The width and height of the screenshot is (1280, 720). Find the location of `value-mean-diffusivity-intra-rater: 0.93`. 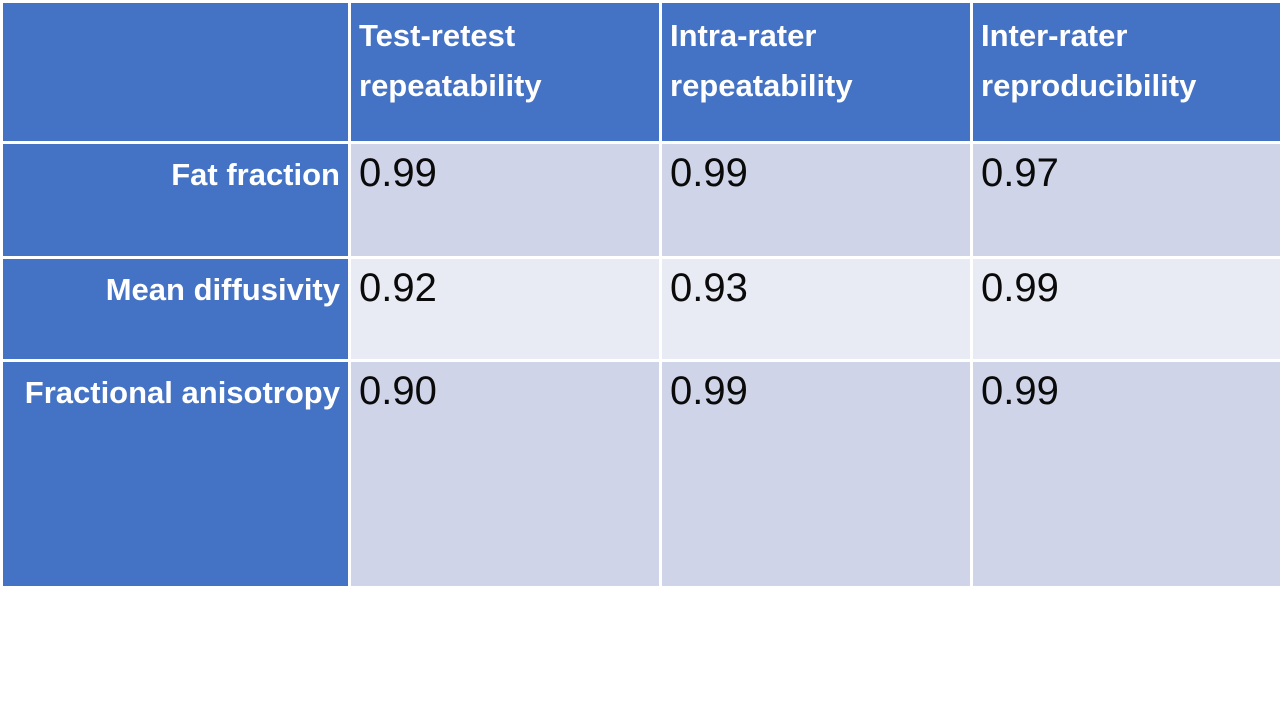

value-mean-diffusivity-intra-rater: 0.93 is located at coordinates (816, 309).